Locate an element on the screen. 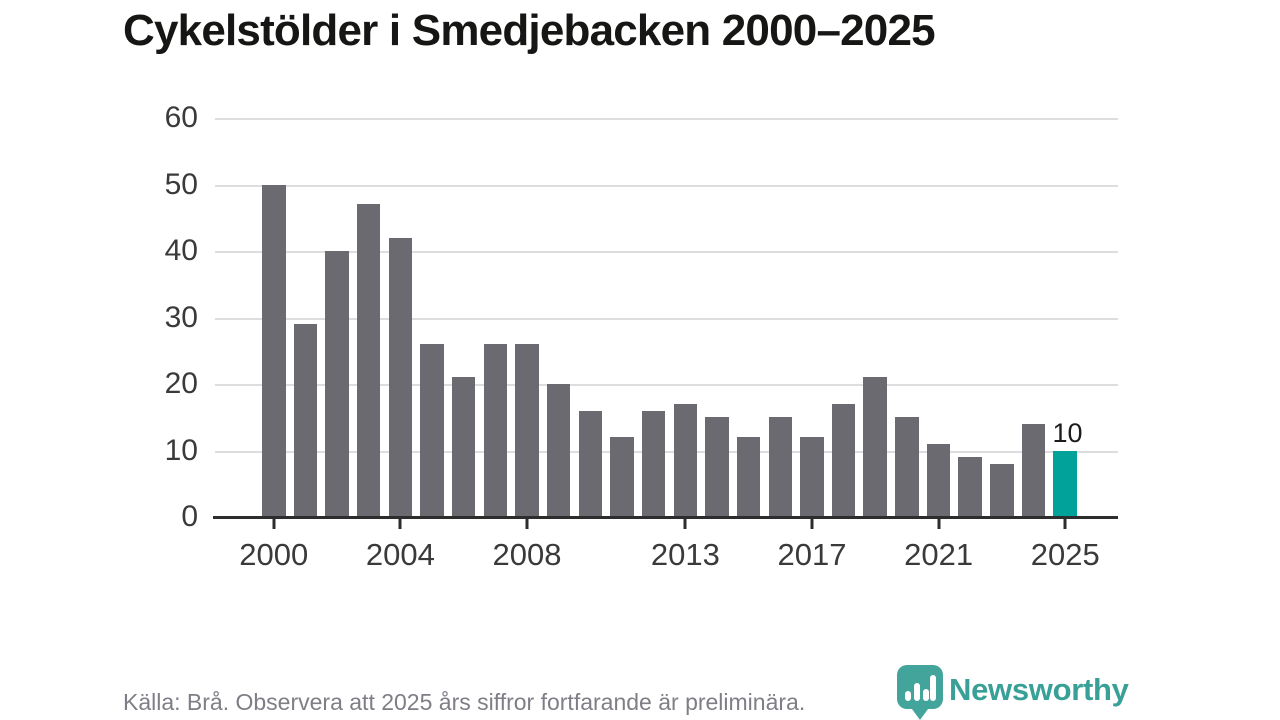 The image size is (1280, 720). bar-2022 is located at coordinates (970, 487).